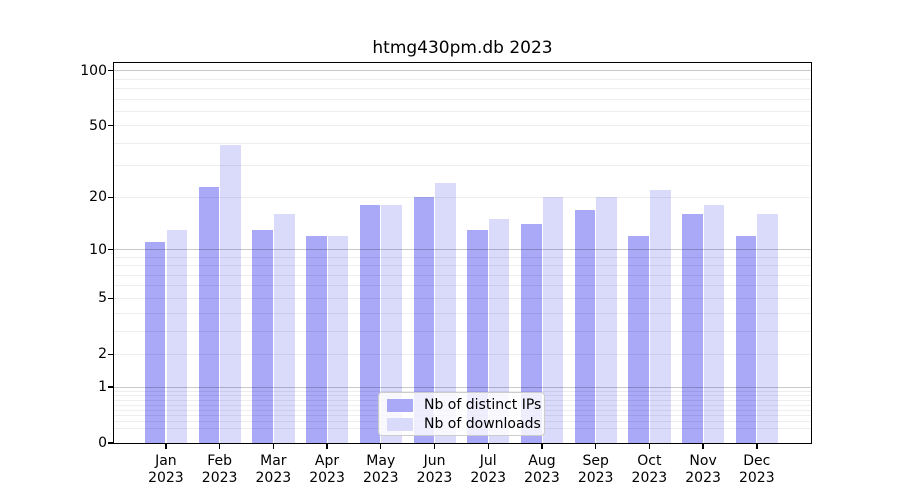 The width and height of the screenshot is (900, 500). What do you see at coordinates (98, 249) in the screenshot?
I see `y-axis-tick-label: 10` at bounding box center [98, 249].